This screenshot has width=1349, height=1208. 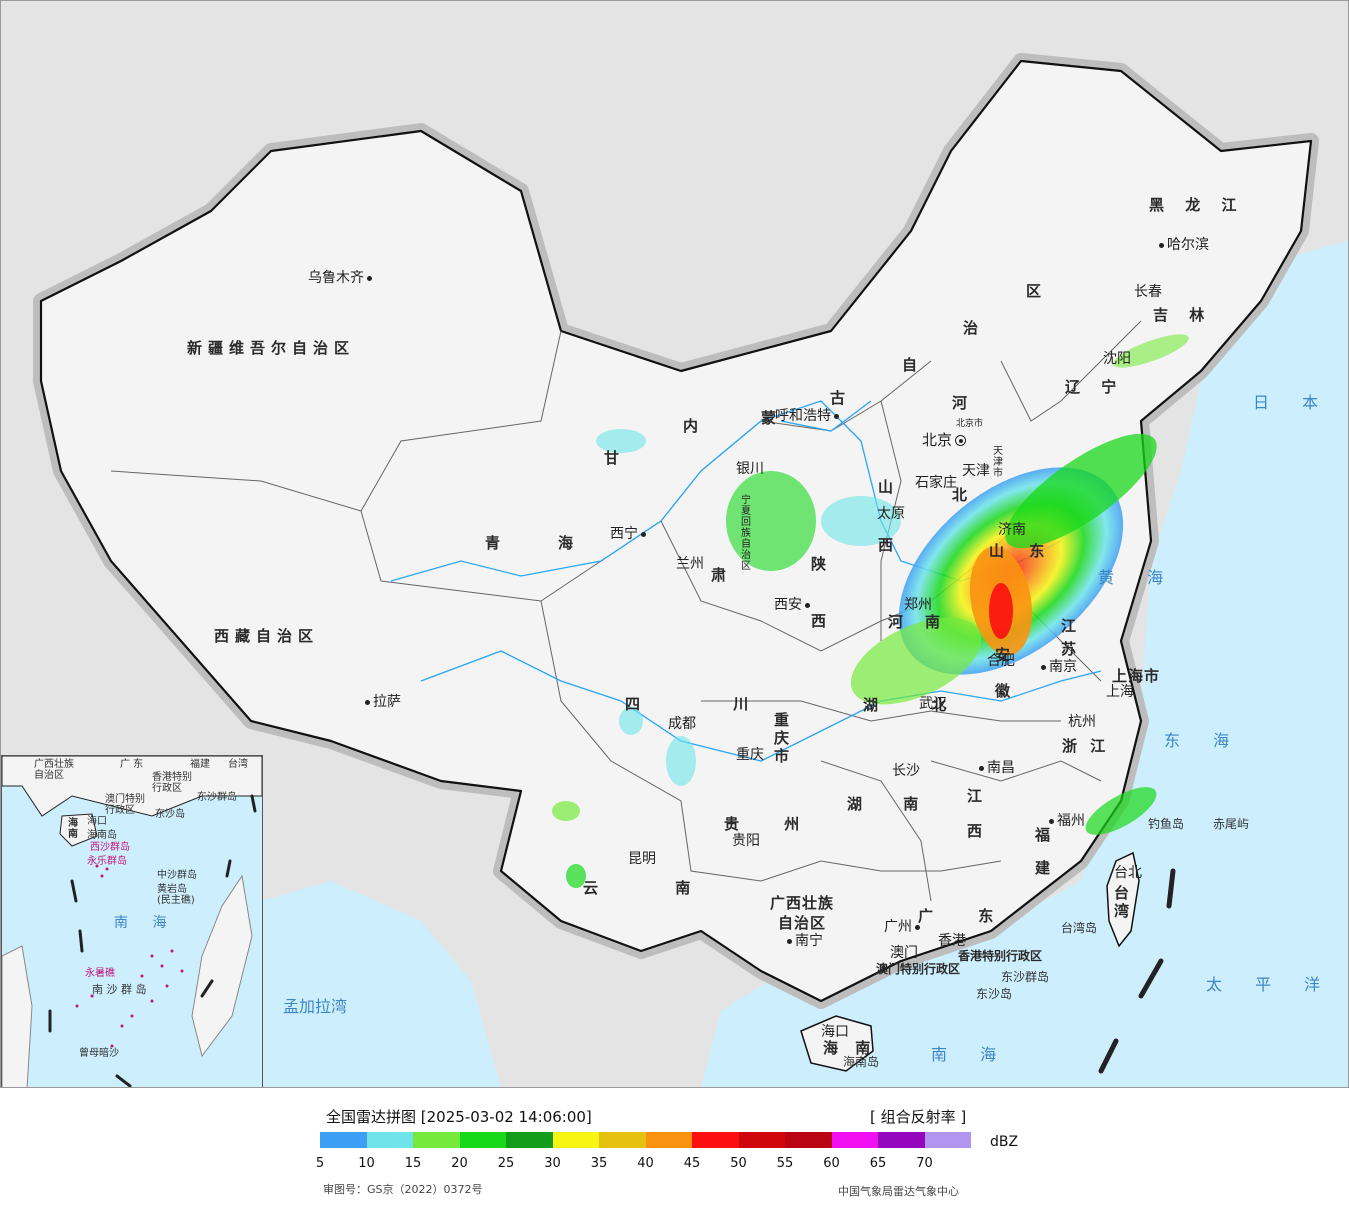 What do you see at coordinates (910, 365) in the screenshot?
I see `neimeng-label-4: 自` at bounding box center [910, 365].